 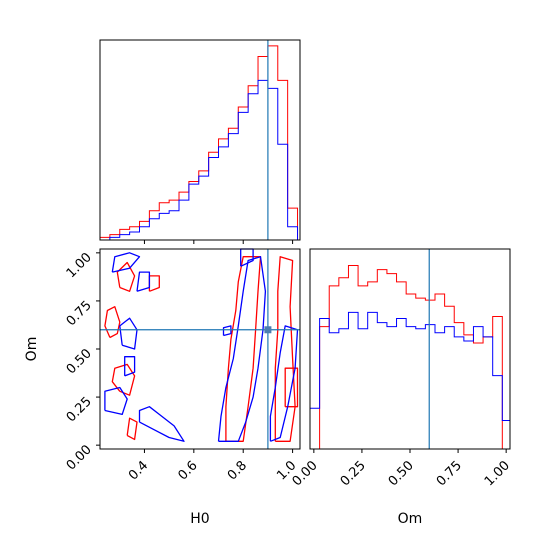 What do you see at coordinates (268, 330) in the screenshot?
I see `truth-marker` at bounding box center [268, 330].